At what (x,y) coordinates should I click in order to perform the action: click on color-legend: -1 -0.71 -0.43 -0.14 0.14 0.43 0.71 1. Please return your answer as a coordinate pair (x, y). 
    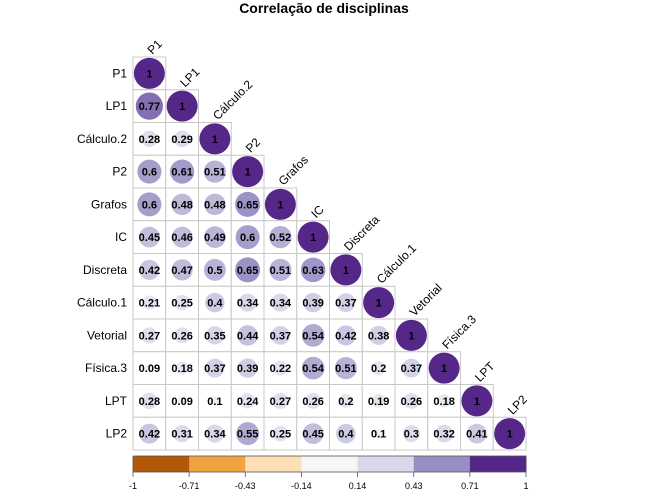
    Looking at the image, I should click on (329, 473).